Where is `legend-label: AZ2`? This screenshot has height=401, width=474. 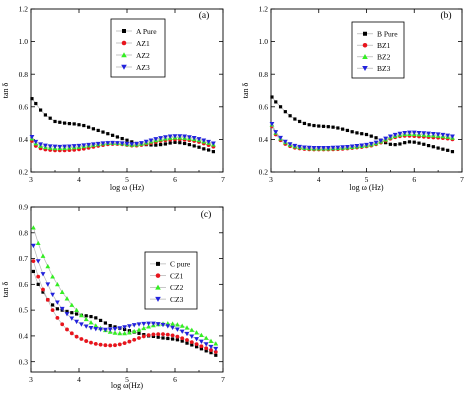 legend-label: AZ2 is located at coordinates (143, 55).